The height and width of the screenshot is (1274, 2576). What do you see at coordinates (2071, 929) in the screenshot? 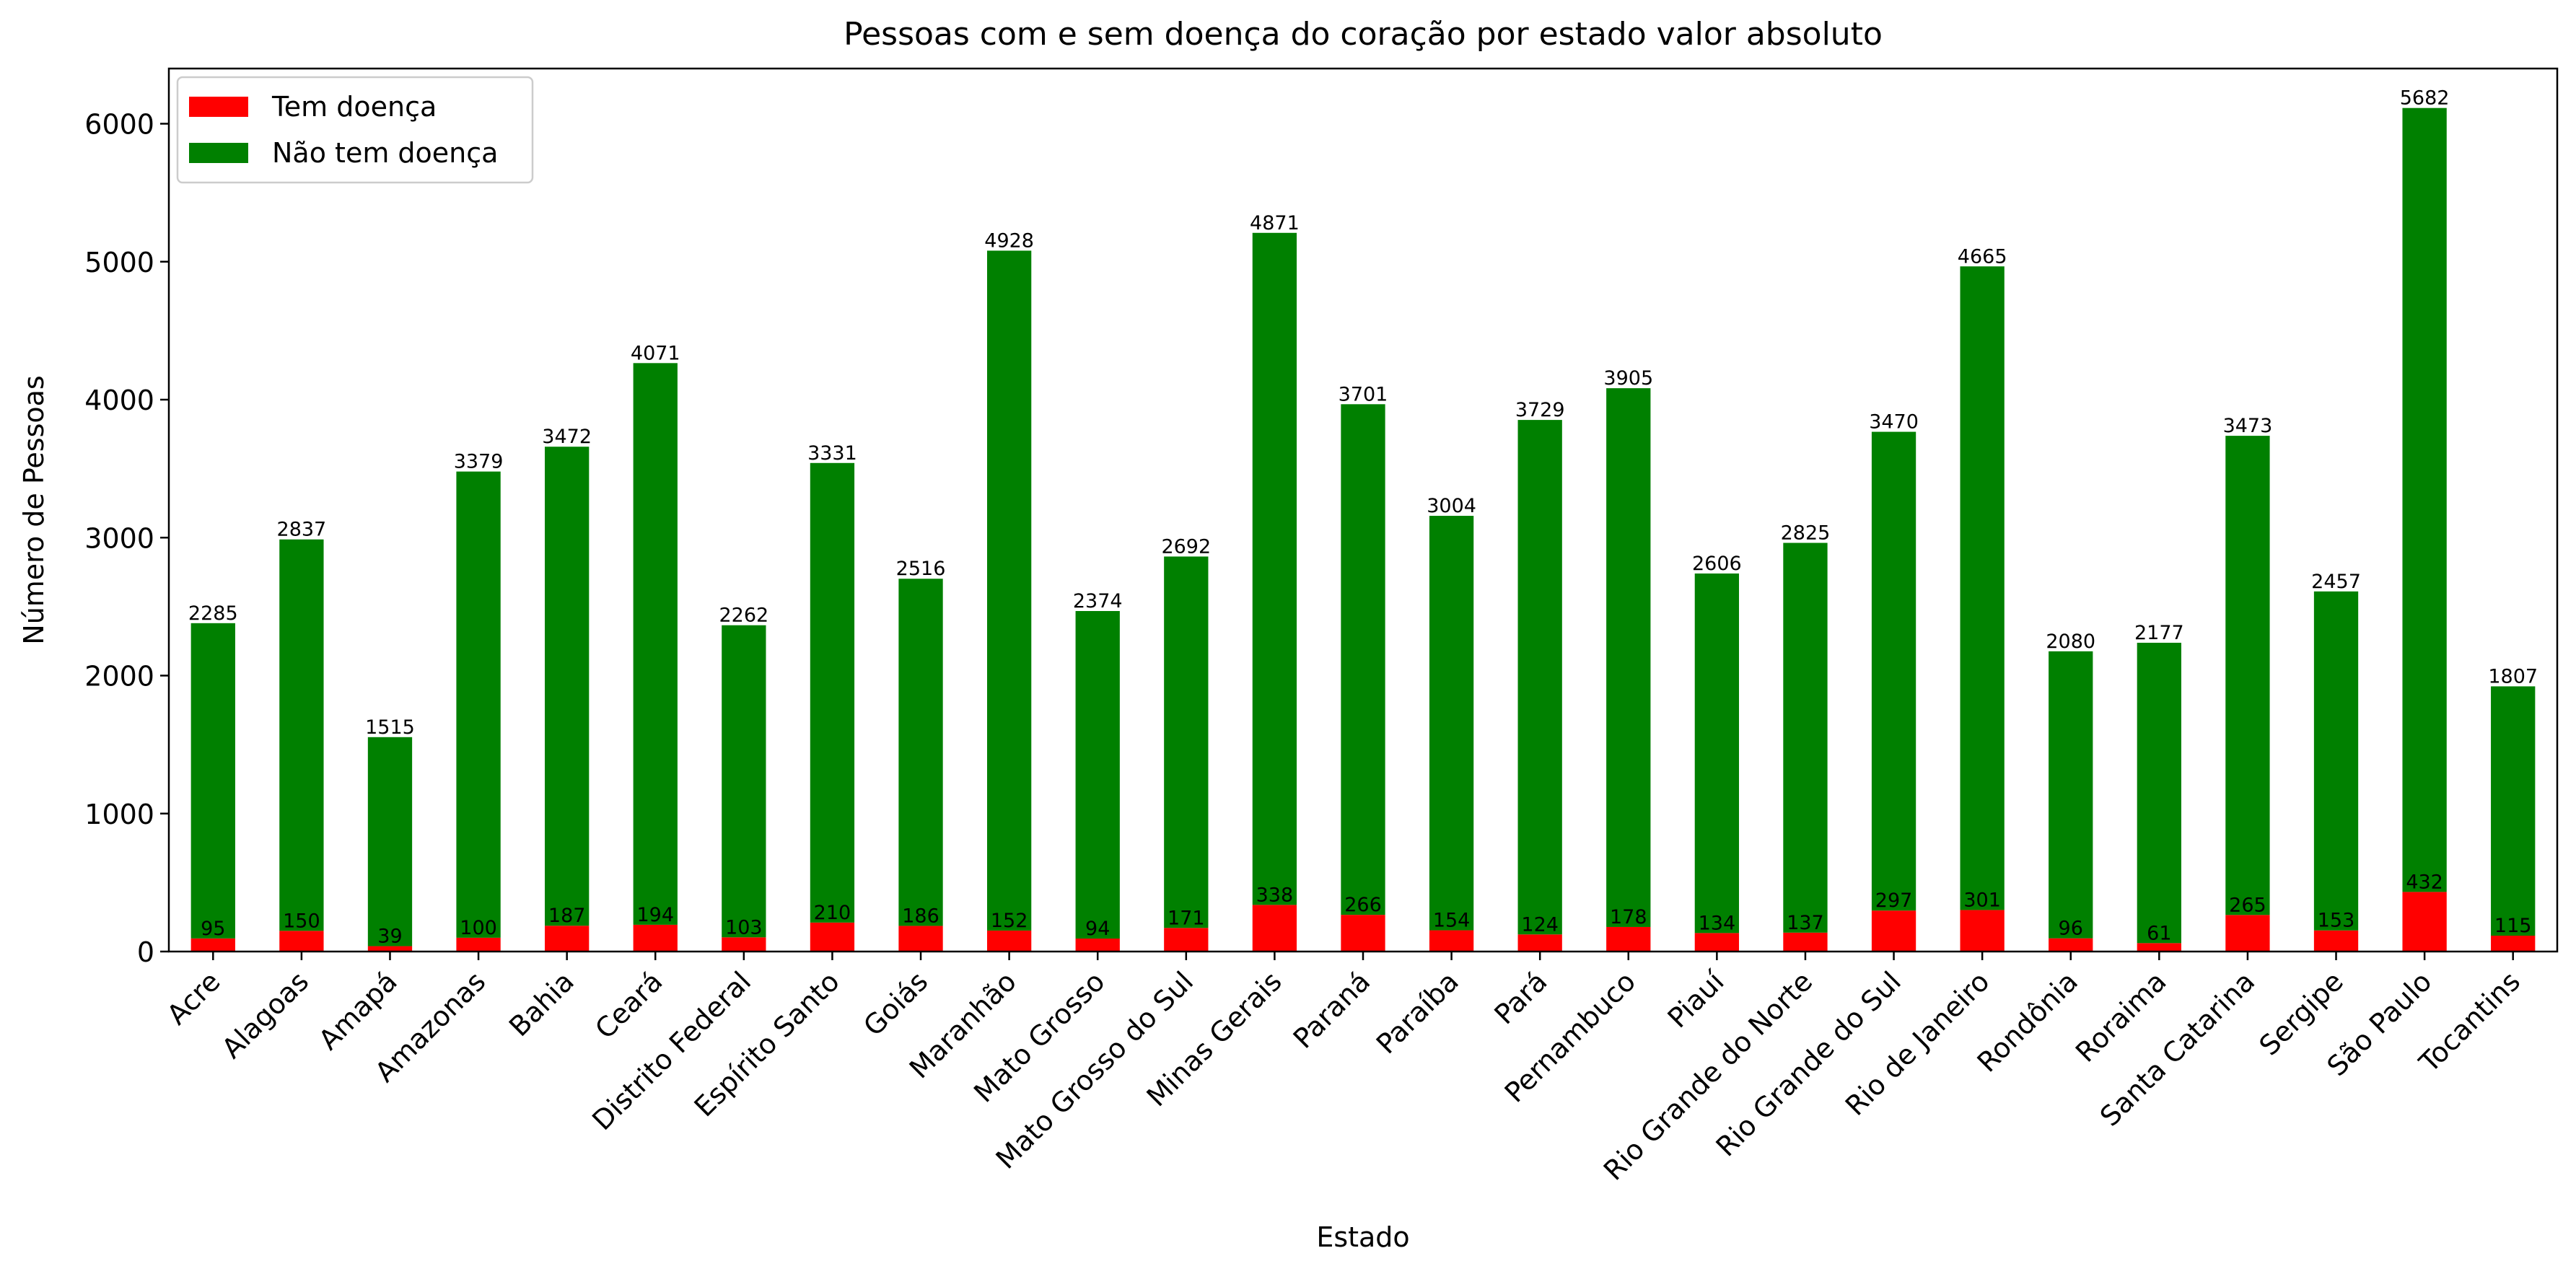
I see `data-label-tem-doenca-rondonia: 96` at bounding box center [2071, 929].